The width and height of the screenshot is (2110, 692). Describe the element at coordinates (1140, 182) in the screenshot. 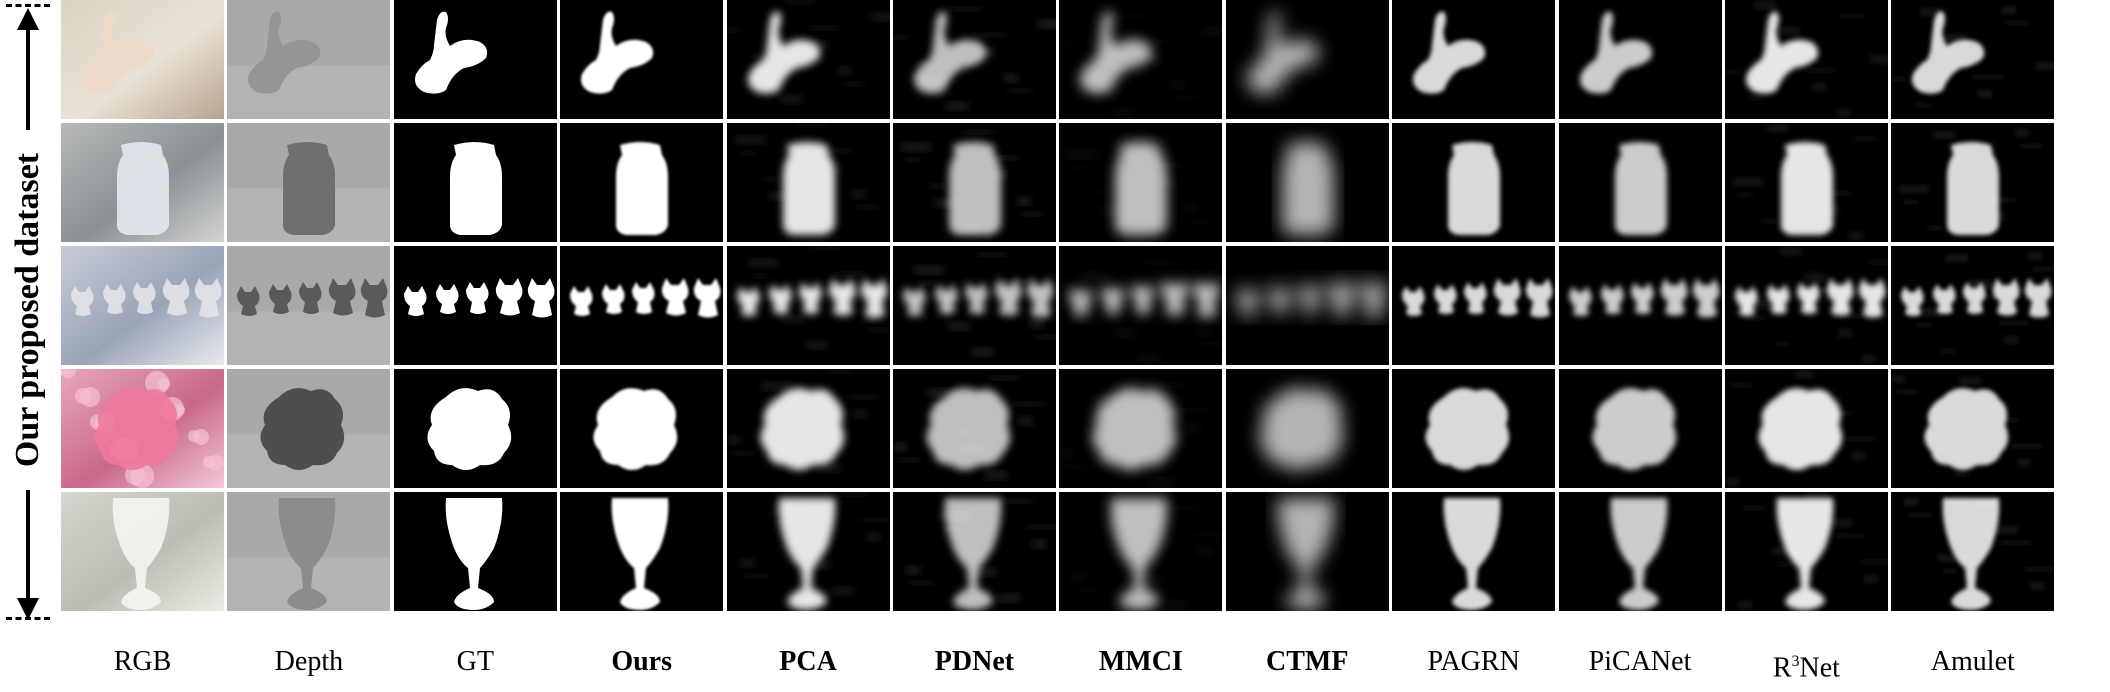

I see `panel-jar-mmci` at that location.